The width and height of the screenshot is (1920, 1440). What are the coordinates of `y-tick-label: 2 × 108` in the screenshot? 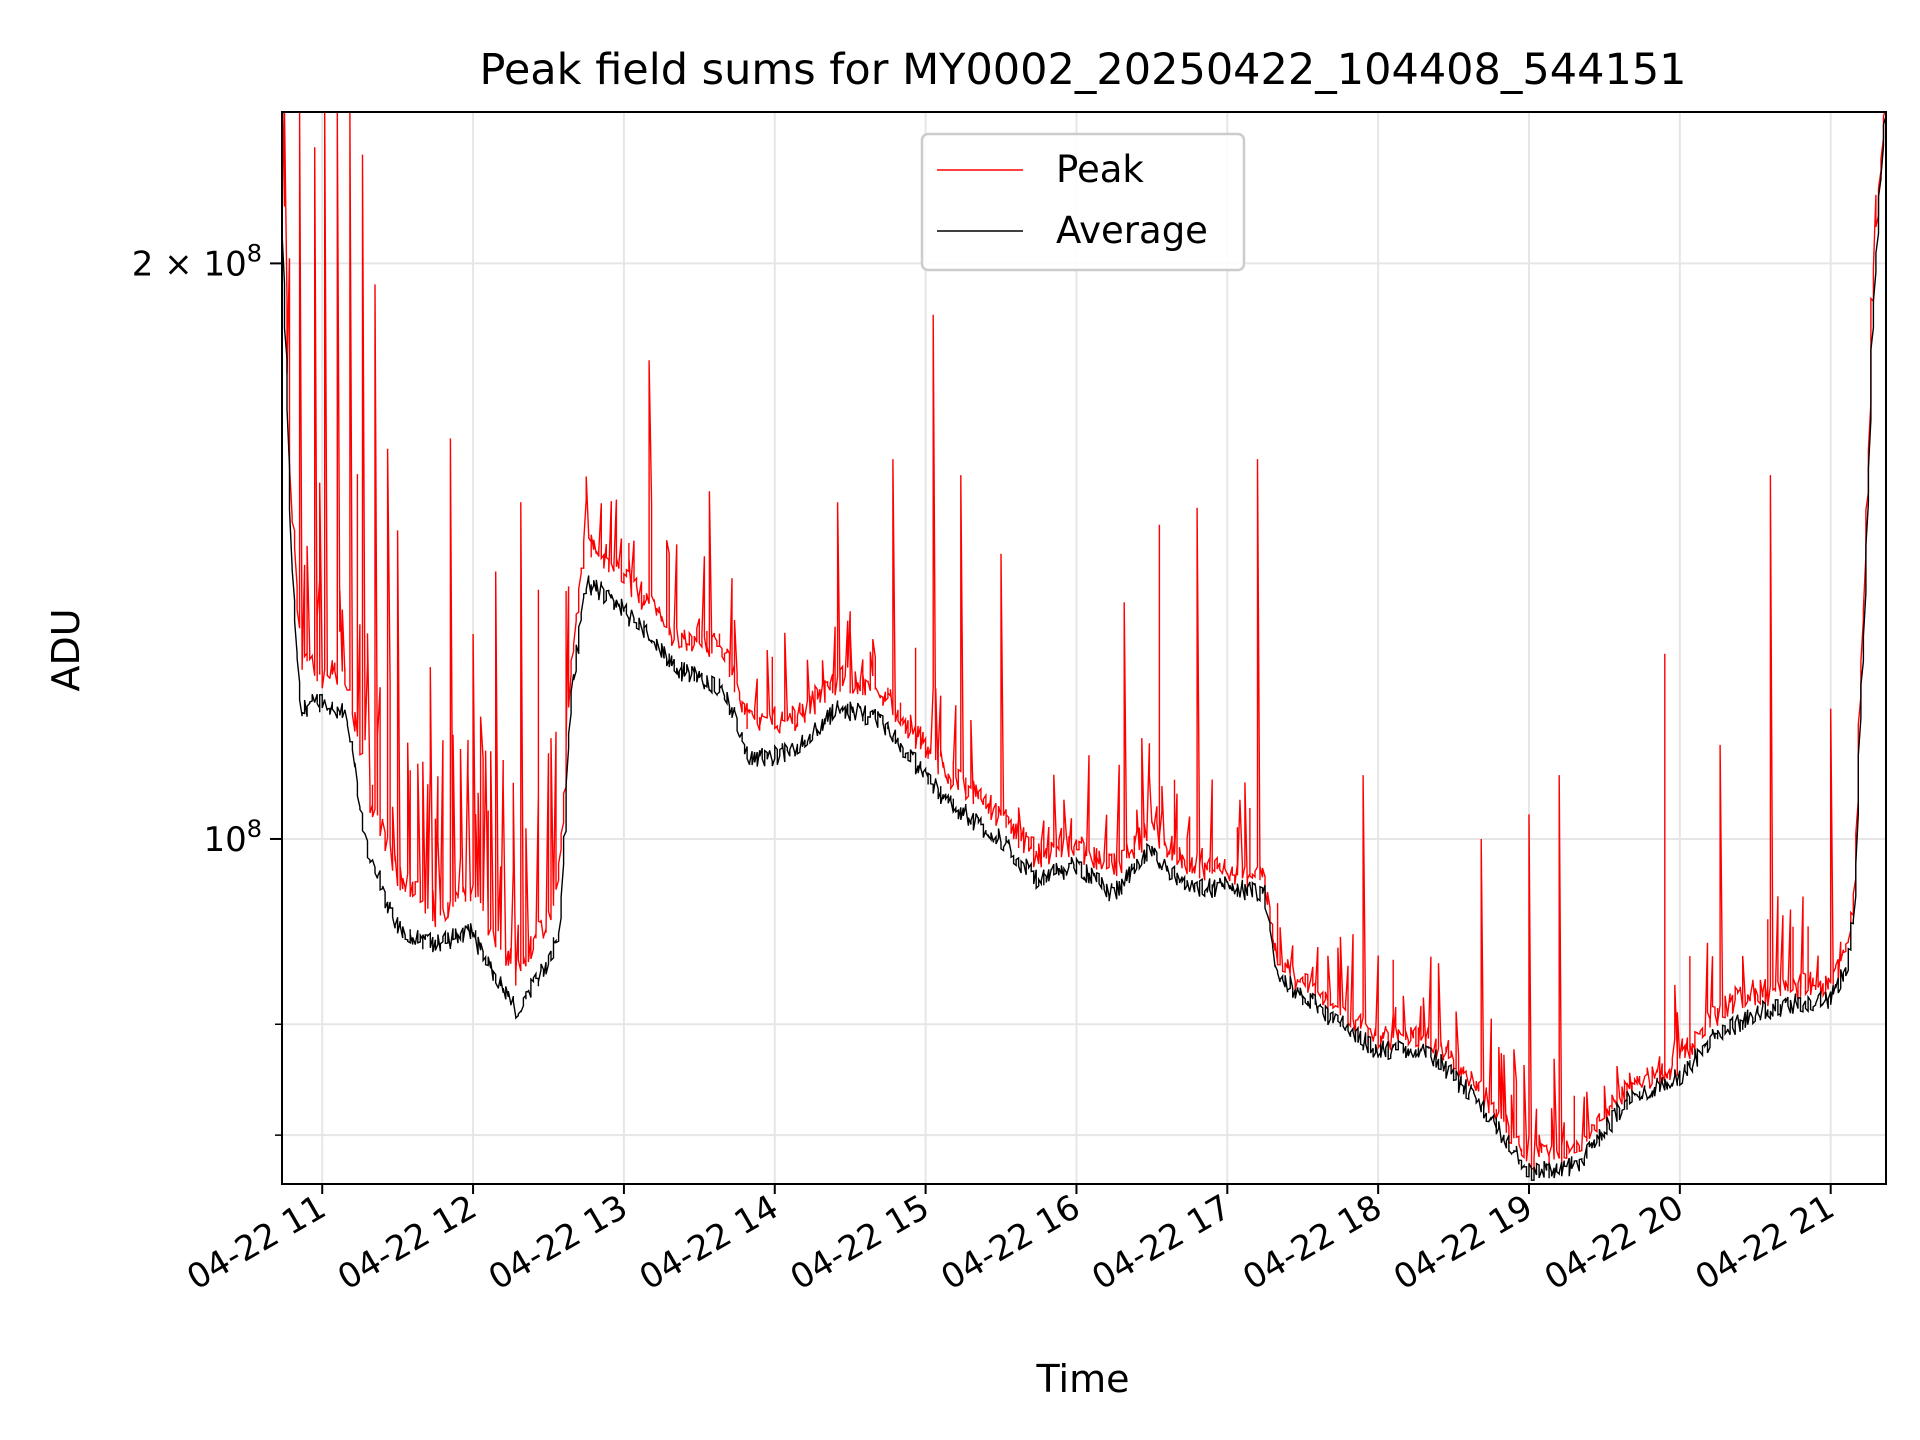 It's located at (197, 261).